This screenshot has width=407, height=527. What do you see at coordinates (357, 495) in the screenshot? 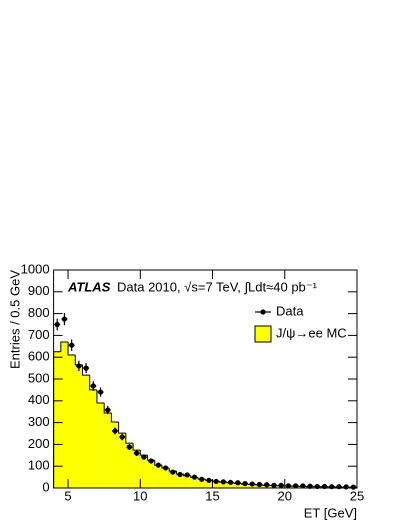
I see `x-tick-label: 25` at bounding box center [357, 495].